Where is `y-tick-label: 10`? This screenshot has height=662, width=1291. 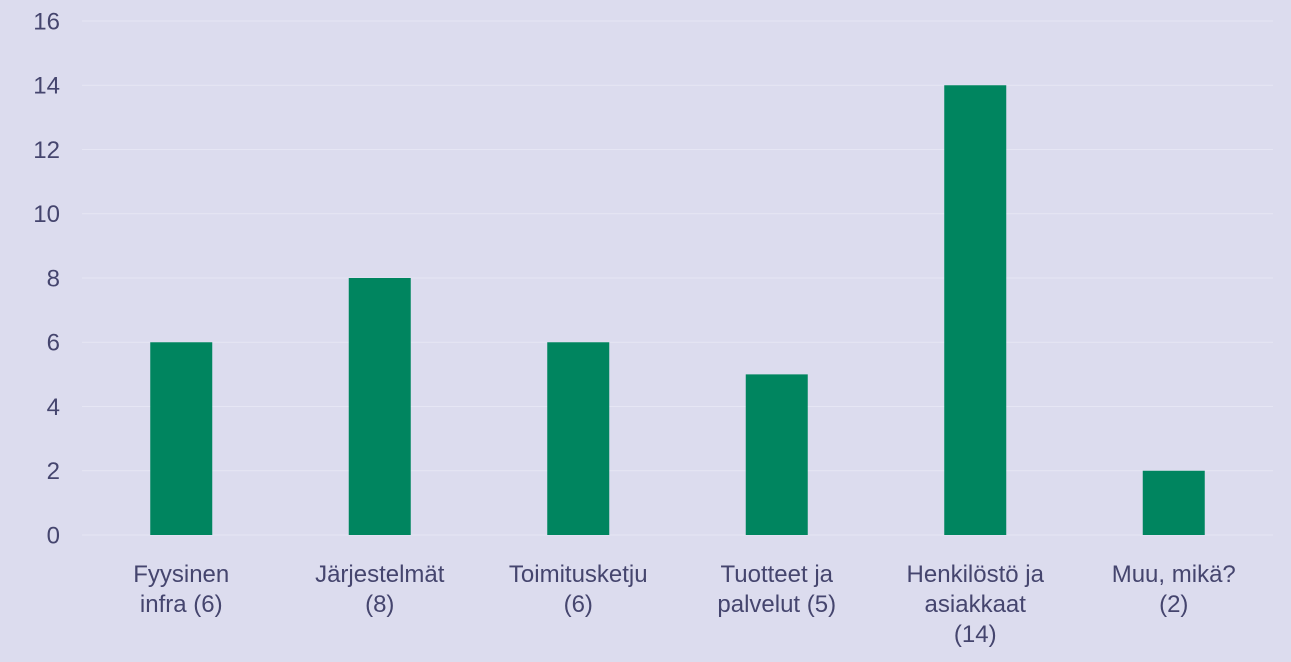
y-tick-label: 10 is located at coordinates (46, 214).